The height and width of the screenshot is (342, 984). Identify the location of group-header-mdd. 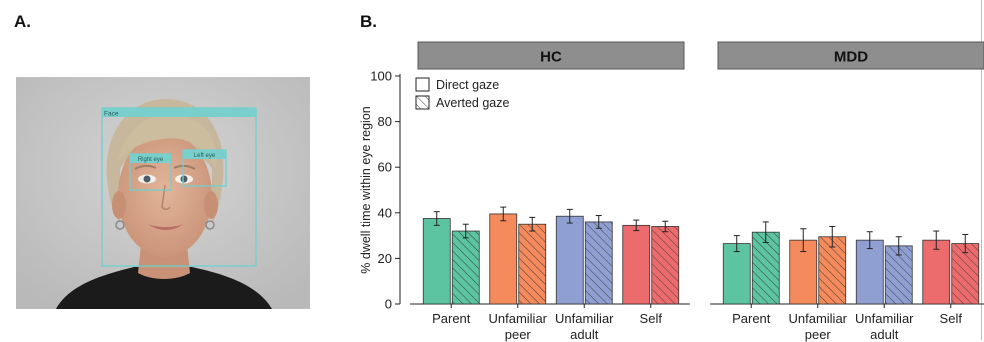
(850, 55).